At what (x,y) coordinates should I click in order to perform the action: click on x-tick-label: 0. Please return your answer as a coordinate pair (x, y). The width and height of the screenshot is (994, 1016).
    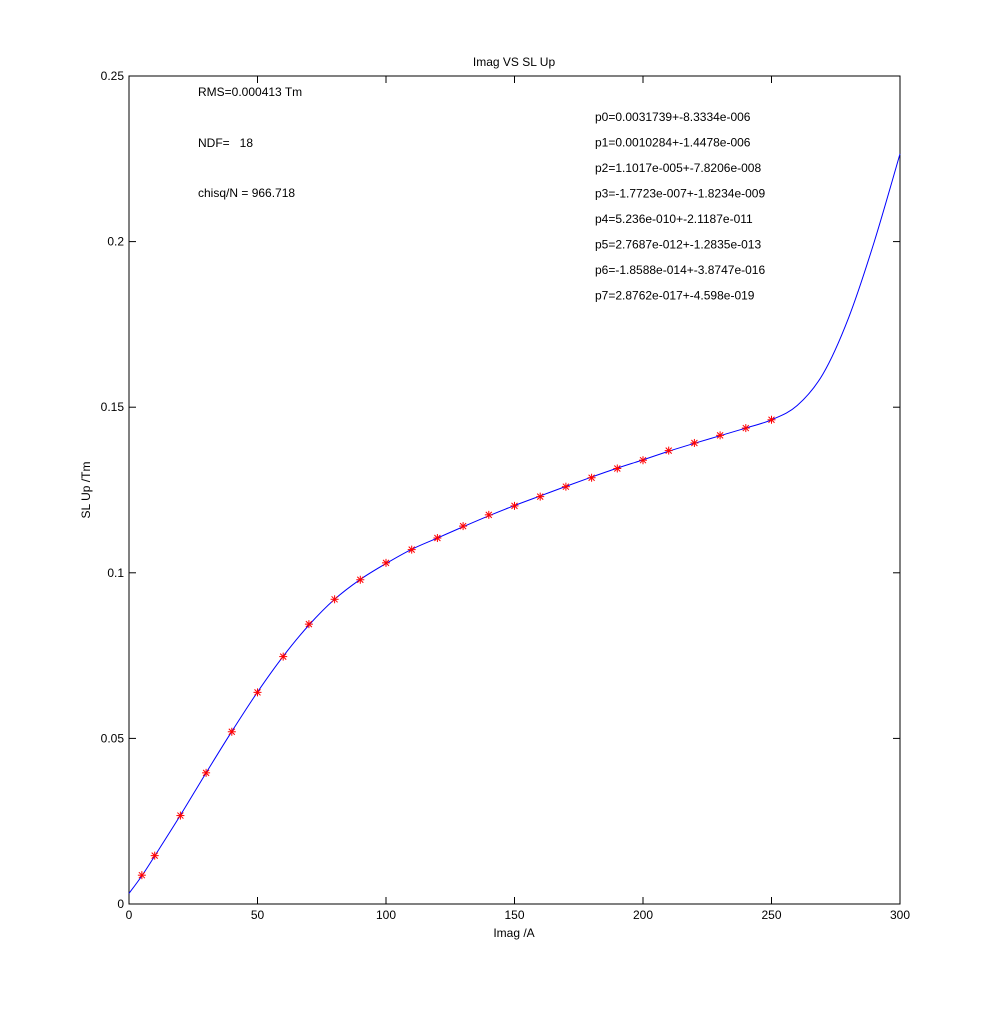
    Looking at the image, I should click on (129, 915).